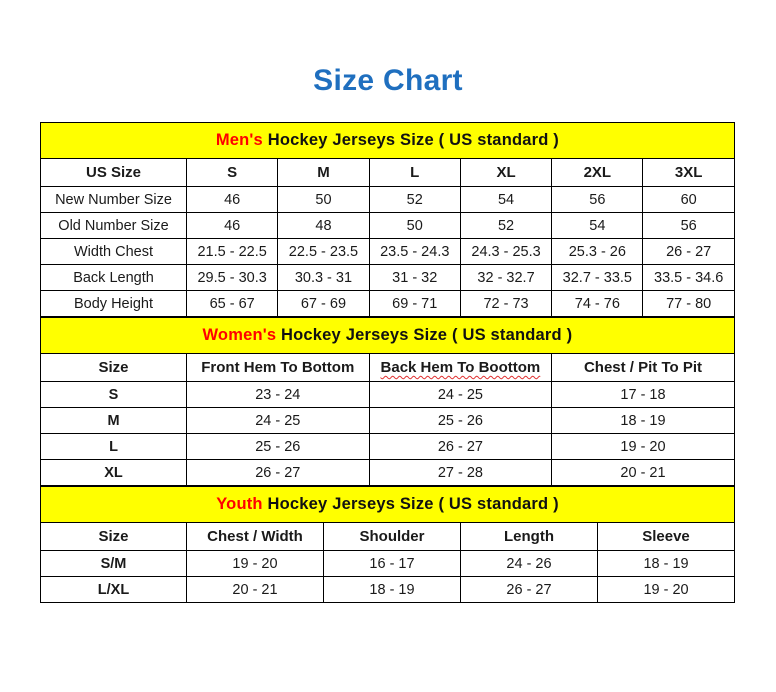 This screenshot has width=776, height=692. Describe the element at coordinates (643, 446) in the screenshot. I see `womens-cell-2-2: 19 - 20` at that location.